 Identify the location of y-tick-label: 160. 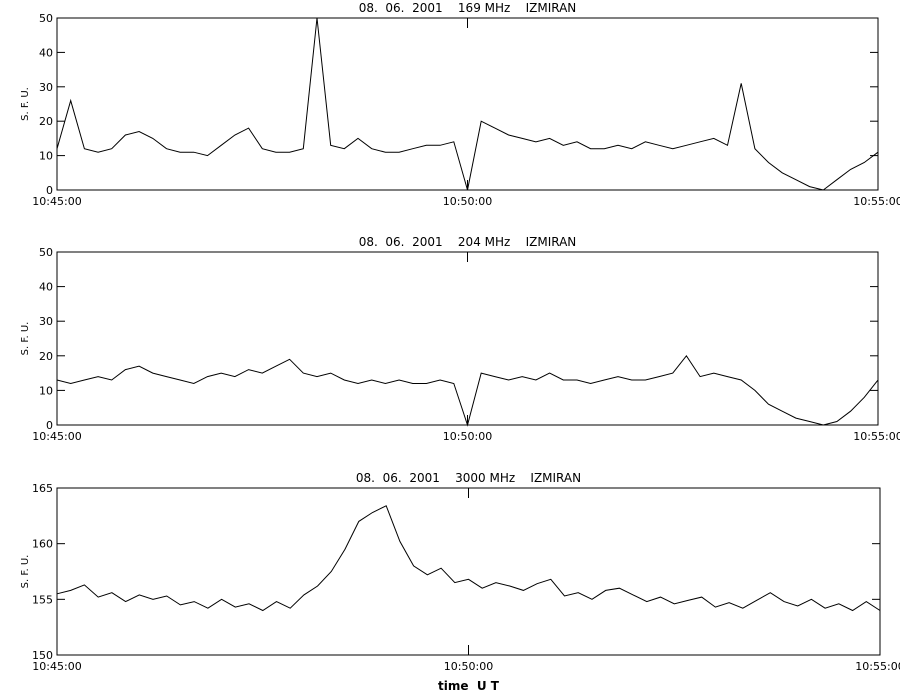
(42, 544).